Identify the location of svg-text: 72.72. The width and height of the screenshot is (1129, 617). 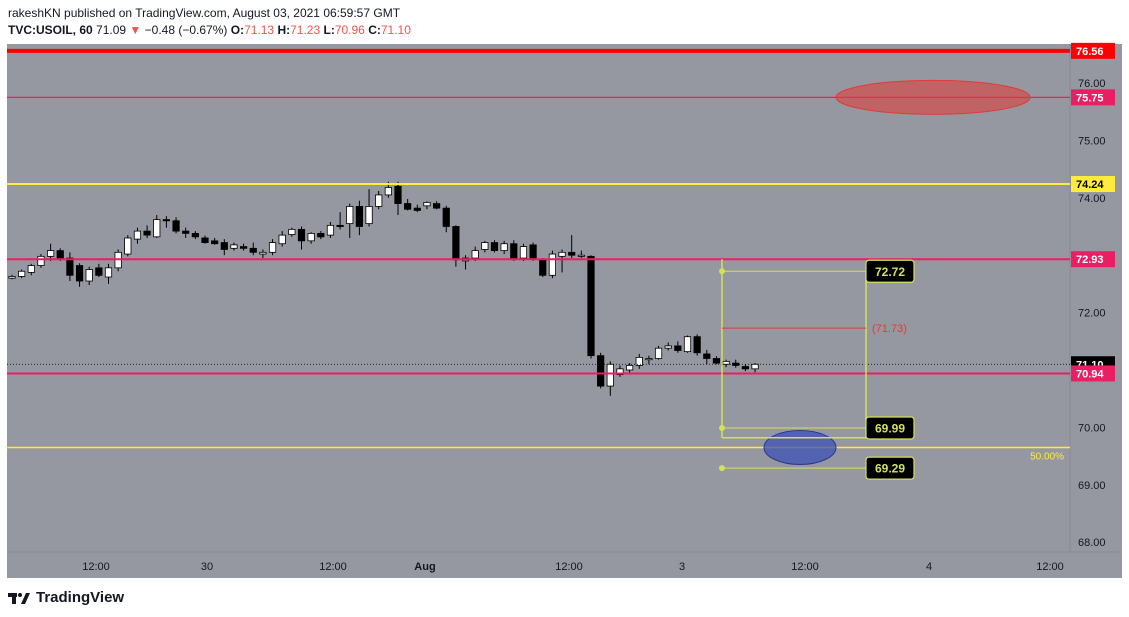
(890, 272).